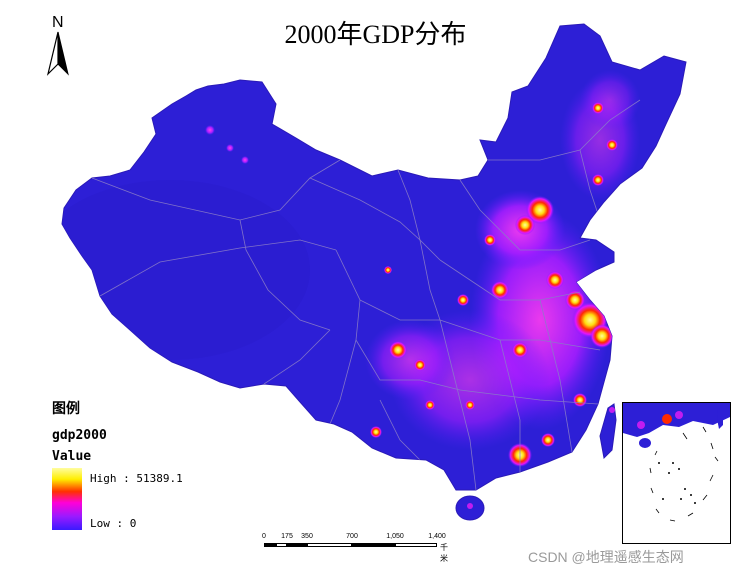 Image resolution: width=751 pixels, height=576 pixels. Describe the element at coordinates (136, 478) in the screenshot. I see `legend-high-label: High : 51389.1` at that location.